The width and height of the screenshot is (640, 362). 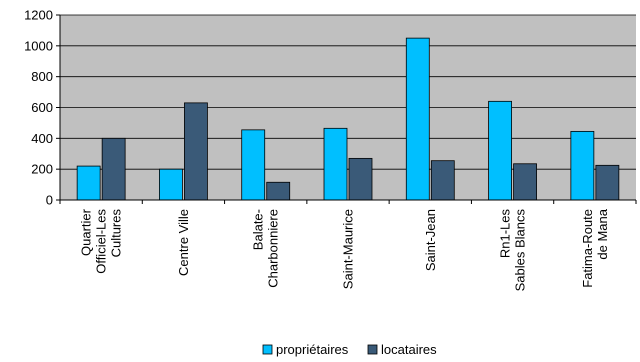 I want to click on y-tick-label-400: 400, so click(x=42, y=138).